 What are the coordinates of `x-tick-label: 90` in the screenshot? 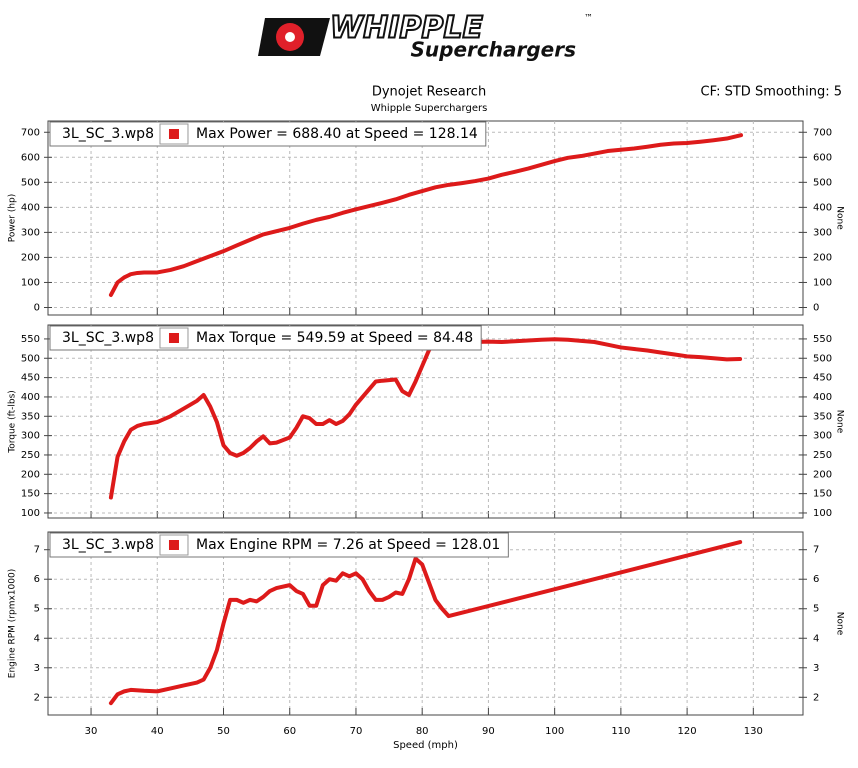 It's located at (488, 731).